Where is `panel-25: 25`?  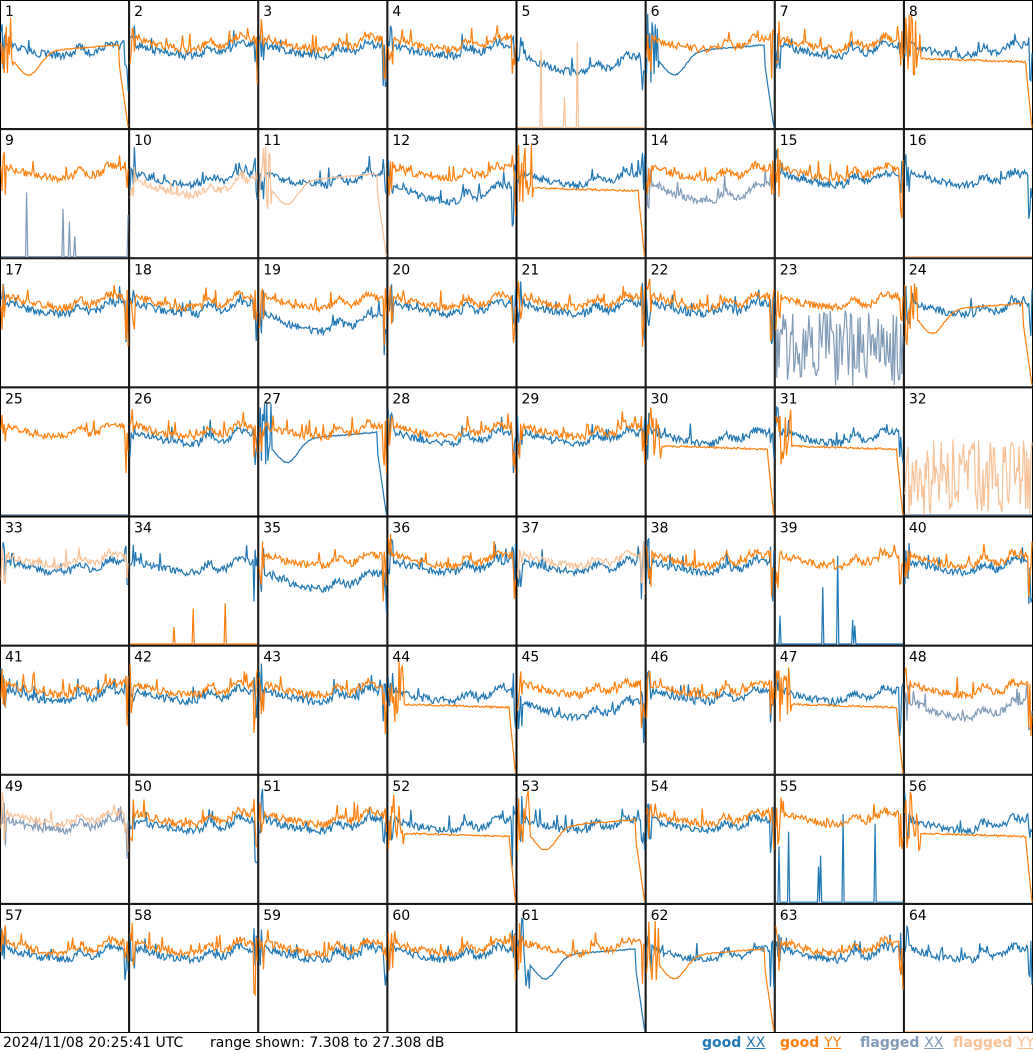 panel-25: 25 is located at coordinates (65, 452).